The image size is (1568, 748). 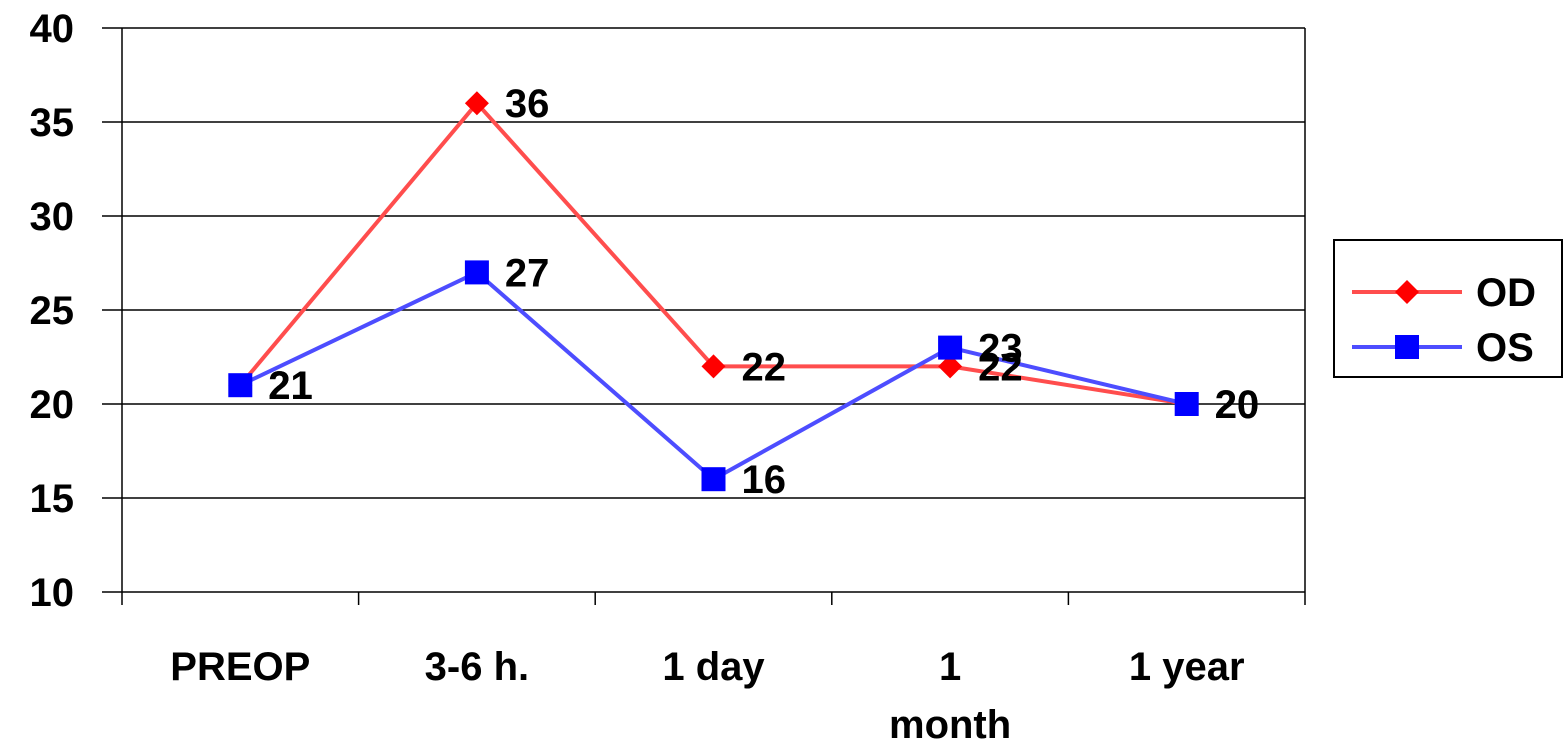 I want to click on y-tick-label-30: 30, so click(x=52, y=217).